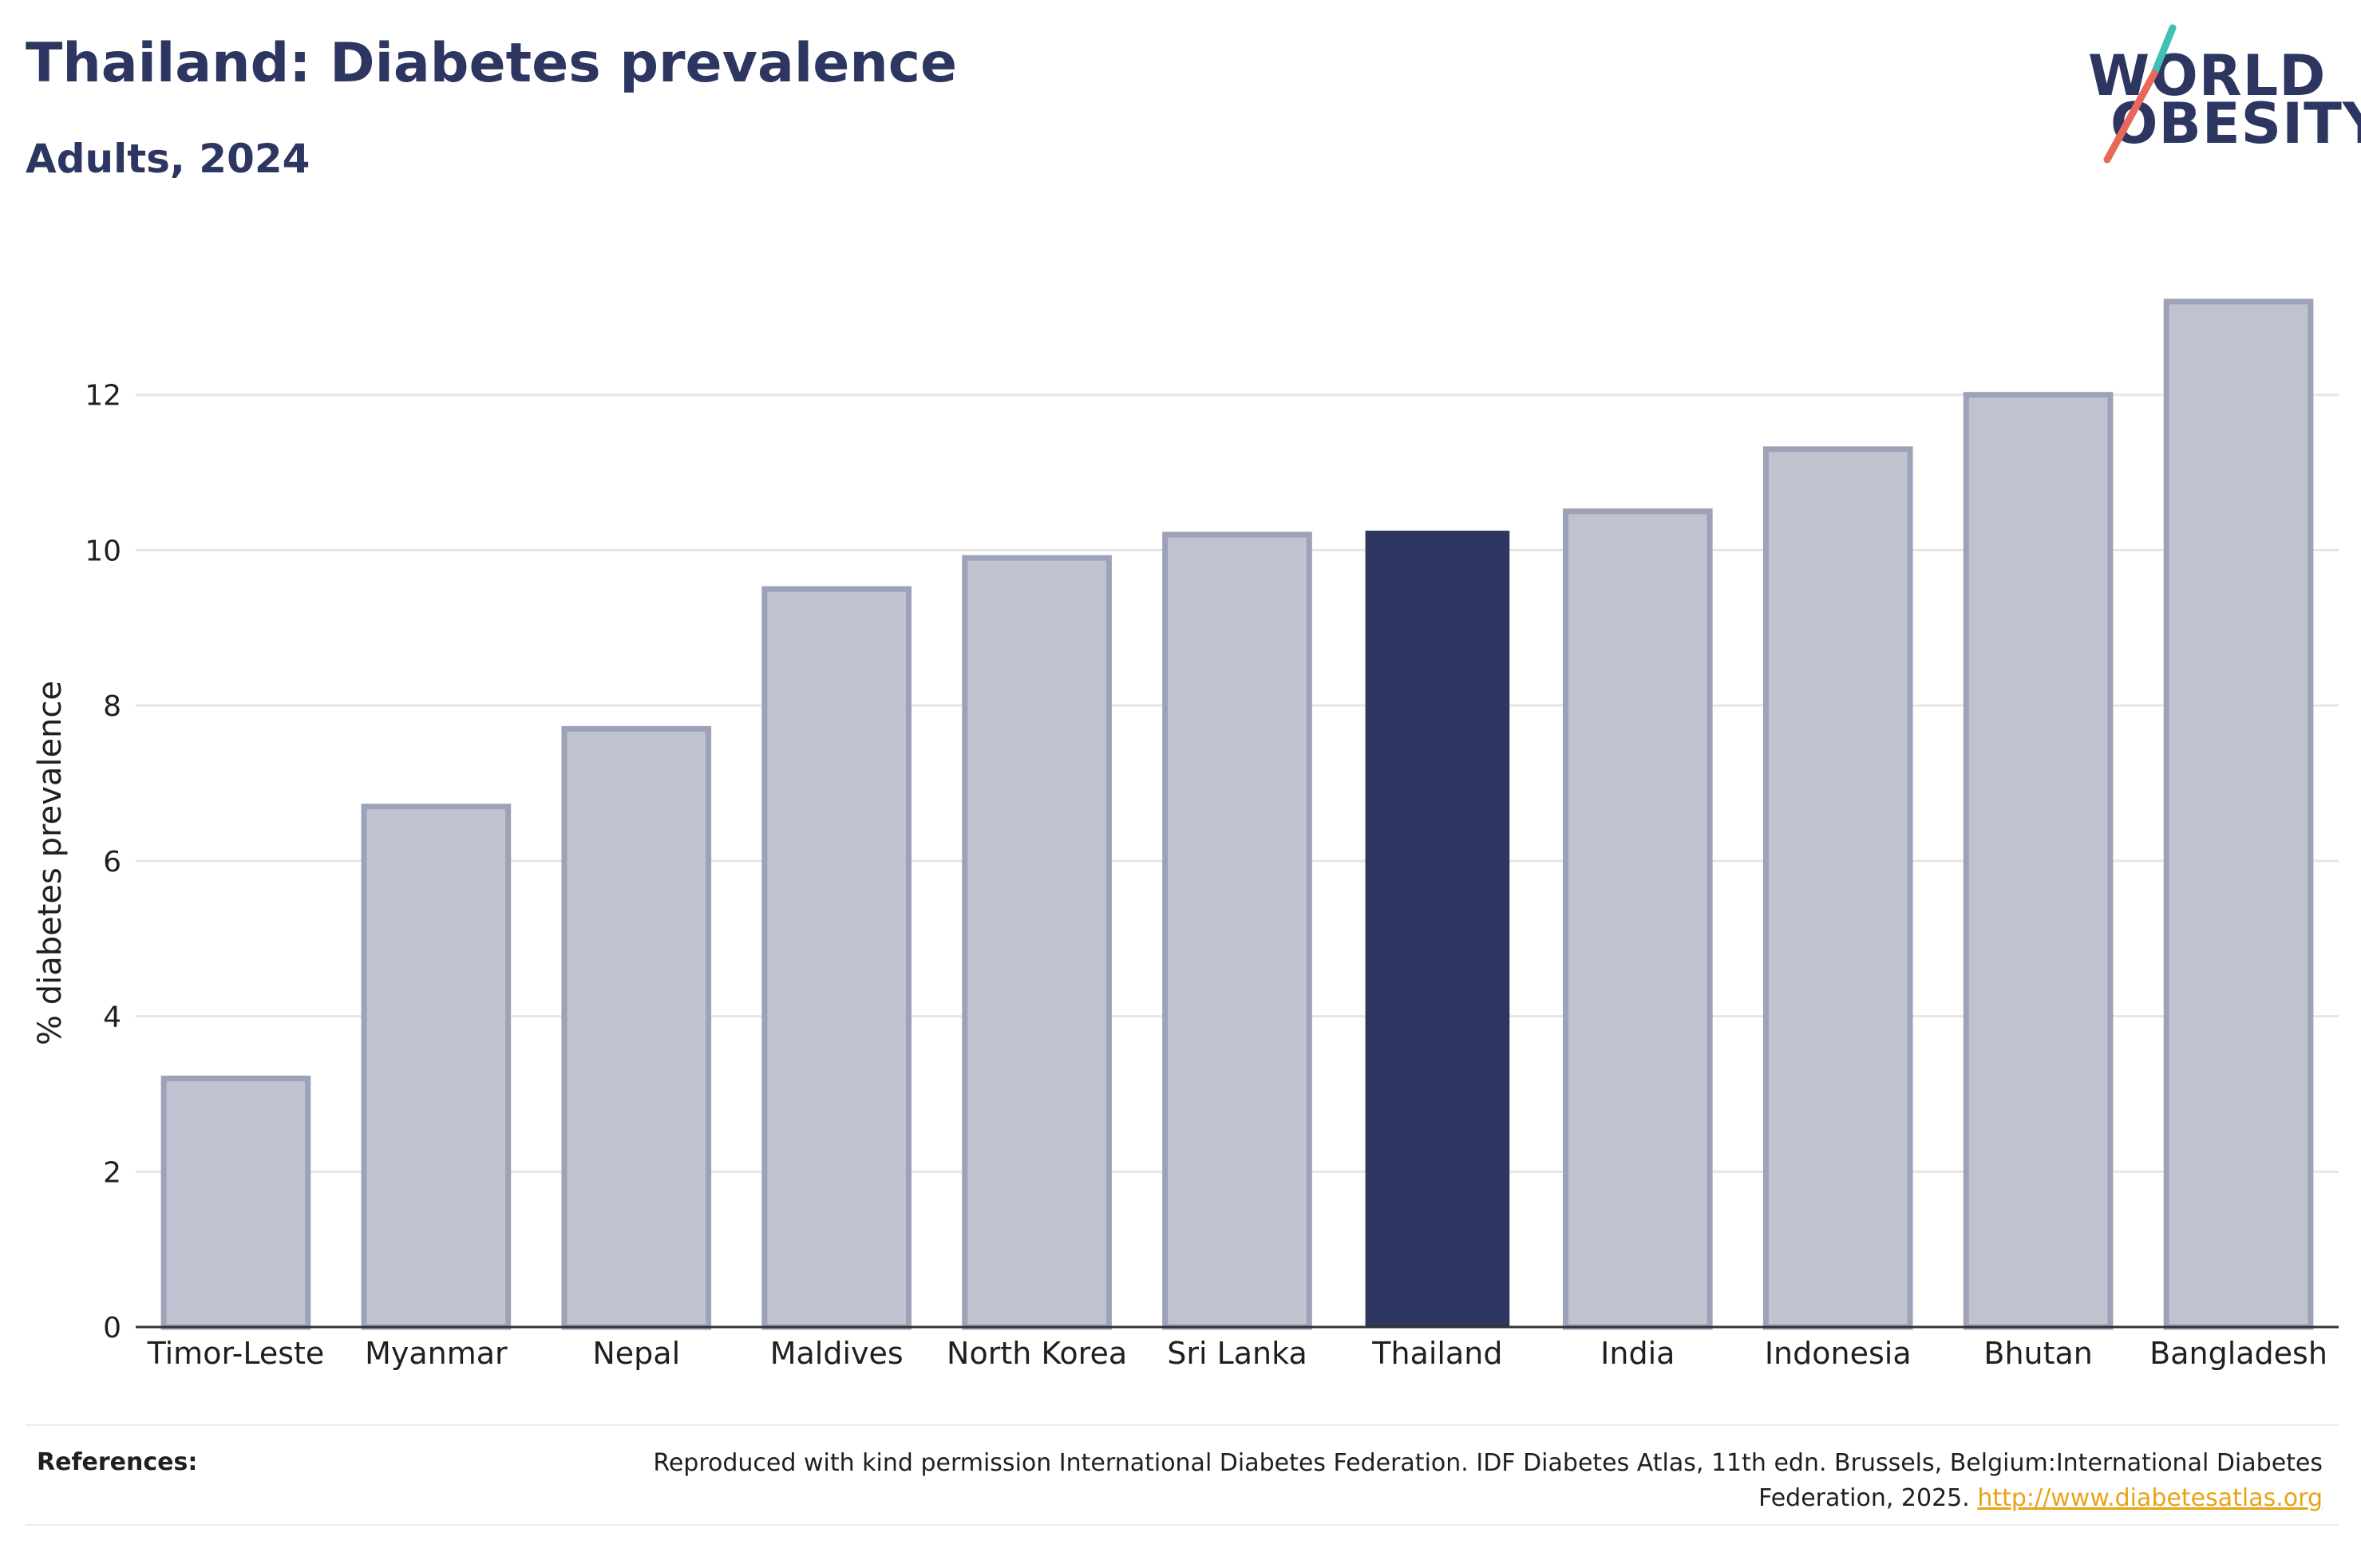 Image resolution: width=2361 pixels, height=1568 pixels. What do you see at coordinates (837, 1353) in the screenshot?
I see `x-tick-label: Maldives` at bounding box center [837, 1353].